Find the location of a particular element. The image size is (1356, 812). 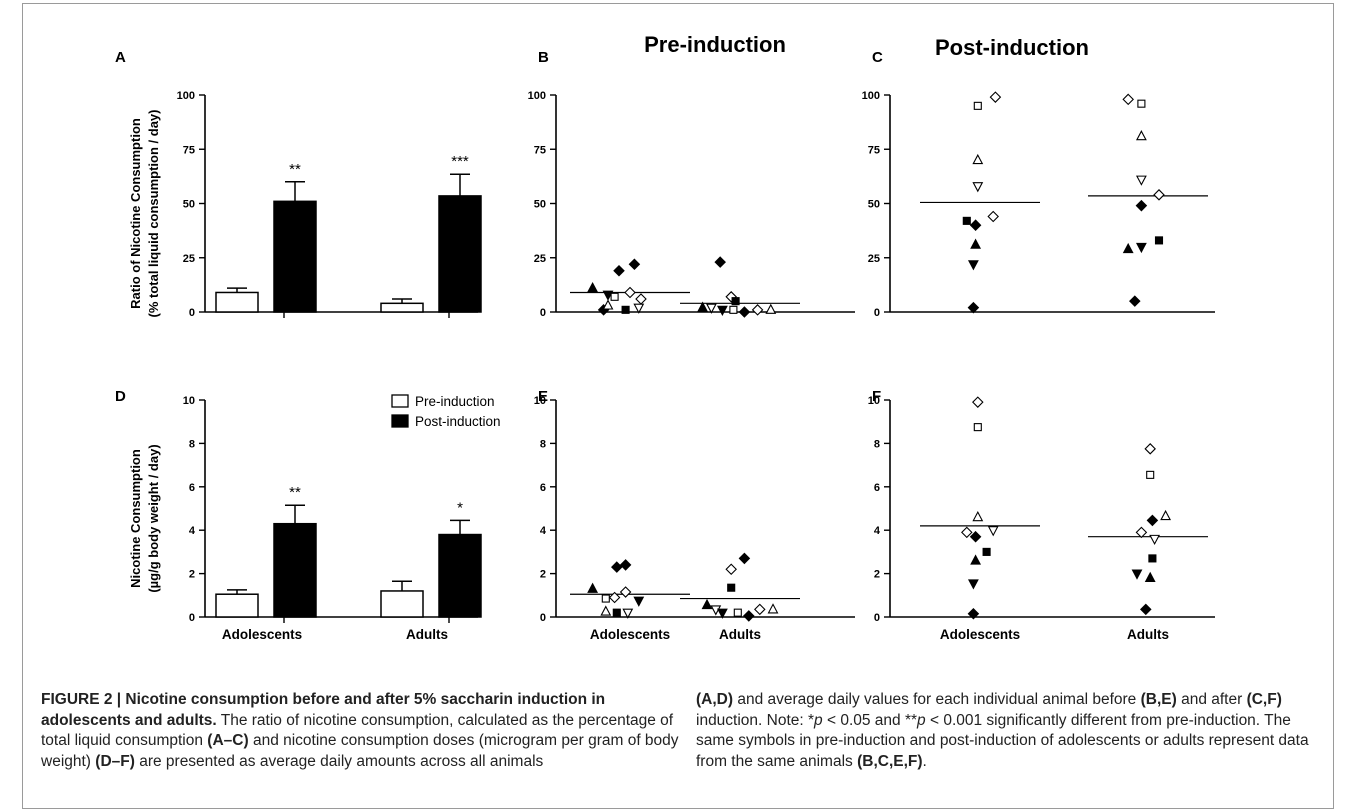

panel-d-ytick-label: 4 is located at coordinates (192, 531).